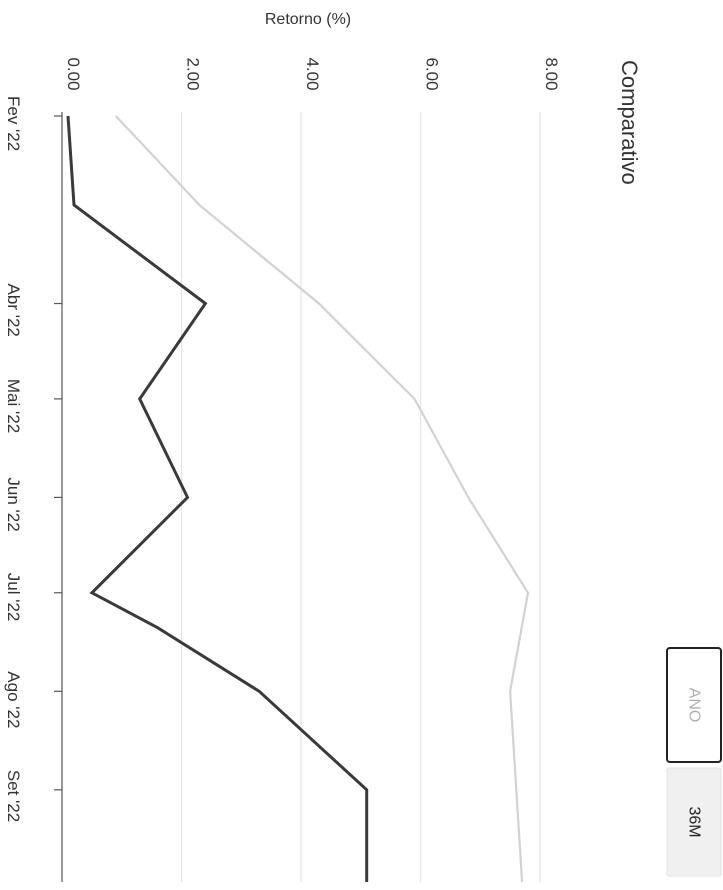 This screenshot has height=890, width=723. Describe the element at coordinates (13, 123) in the screenshot. I see `x-tick-label: Fev '22` at that location.